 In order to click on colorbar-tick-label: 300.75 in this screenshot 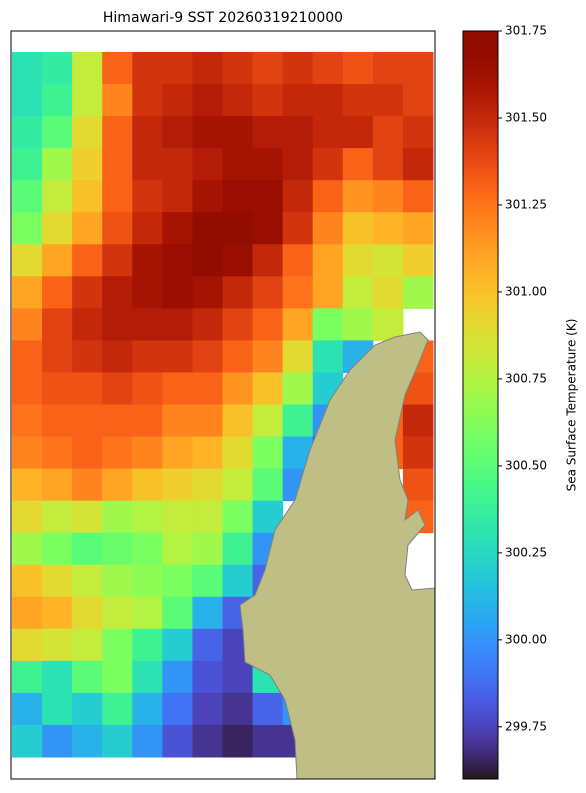, I will do `click(526, 378)`.